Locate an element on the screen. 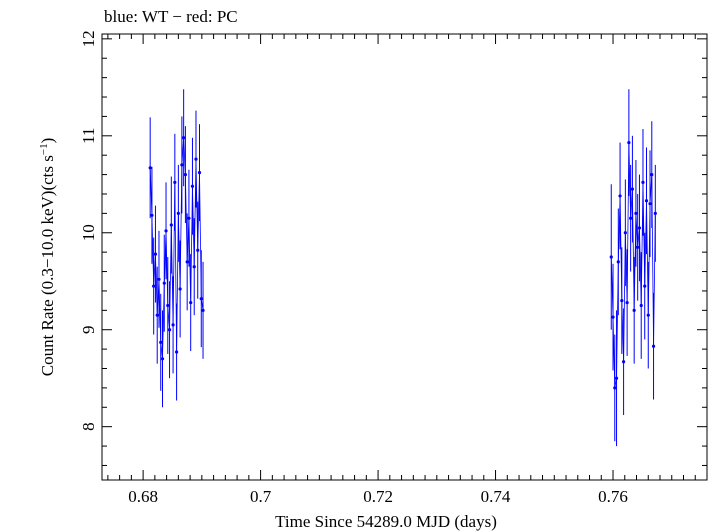  y-tick-label: 8 is located at coordinates (88, 426).